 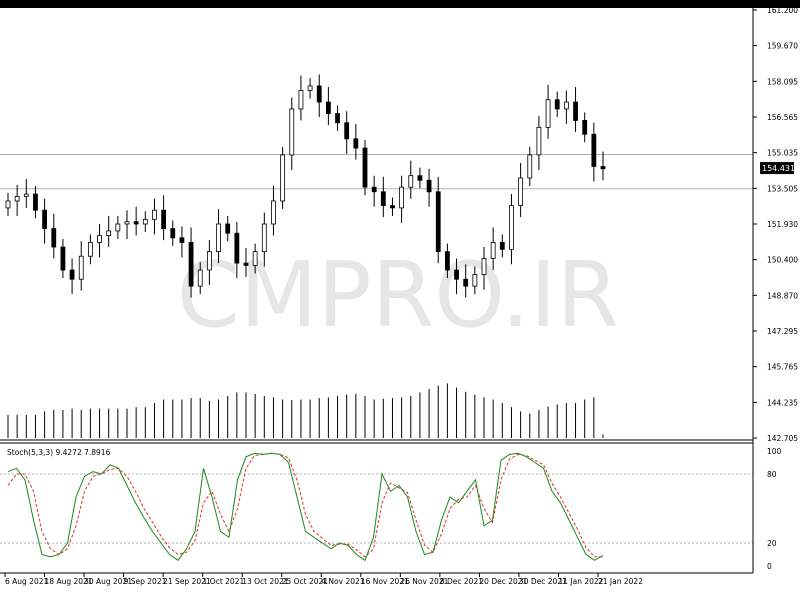 What do you see at coordinates (265, 581) in the screenshot?
I see `time-tick-label: 13 Oct 2021` at bounding box center [265, 581].